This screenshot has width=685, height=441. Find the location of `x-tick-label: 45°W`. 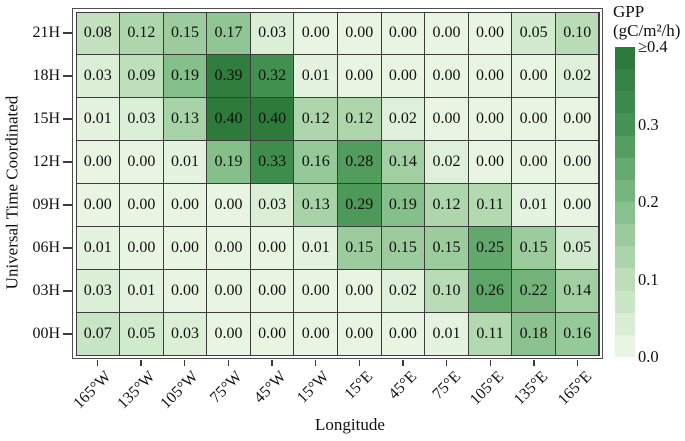

x-tick-label: 45°W is located at coordinates (270, 387).